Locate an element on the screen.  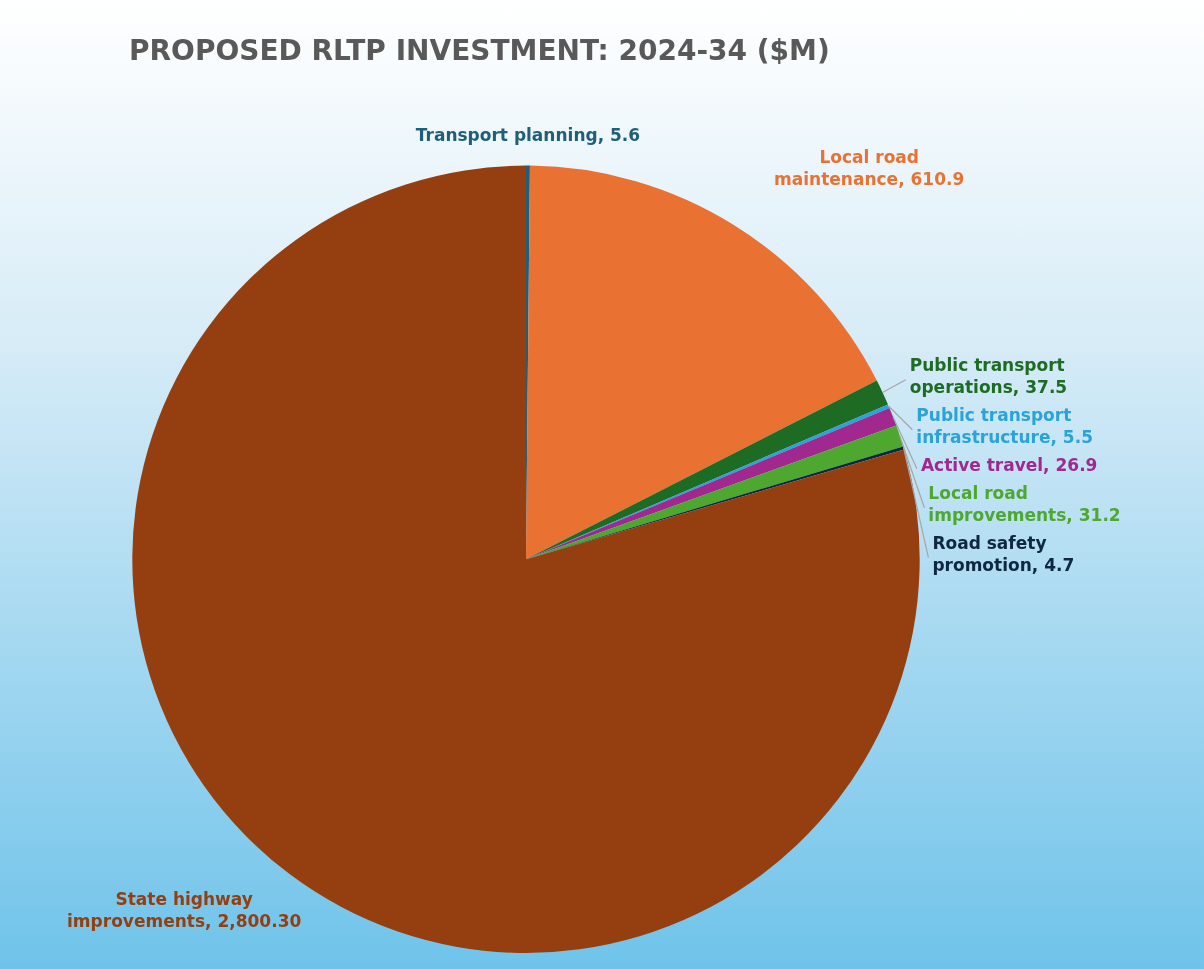
slice-label: Public transport operations, 37.5 is located at coordinates (988, 375).